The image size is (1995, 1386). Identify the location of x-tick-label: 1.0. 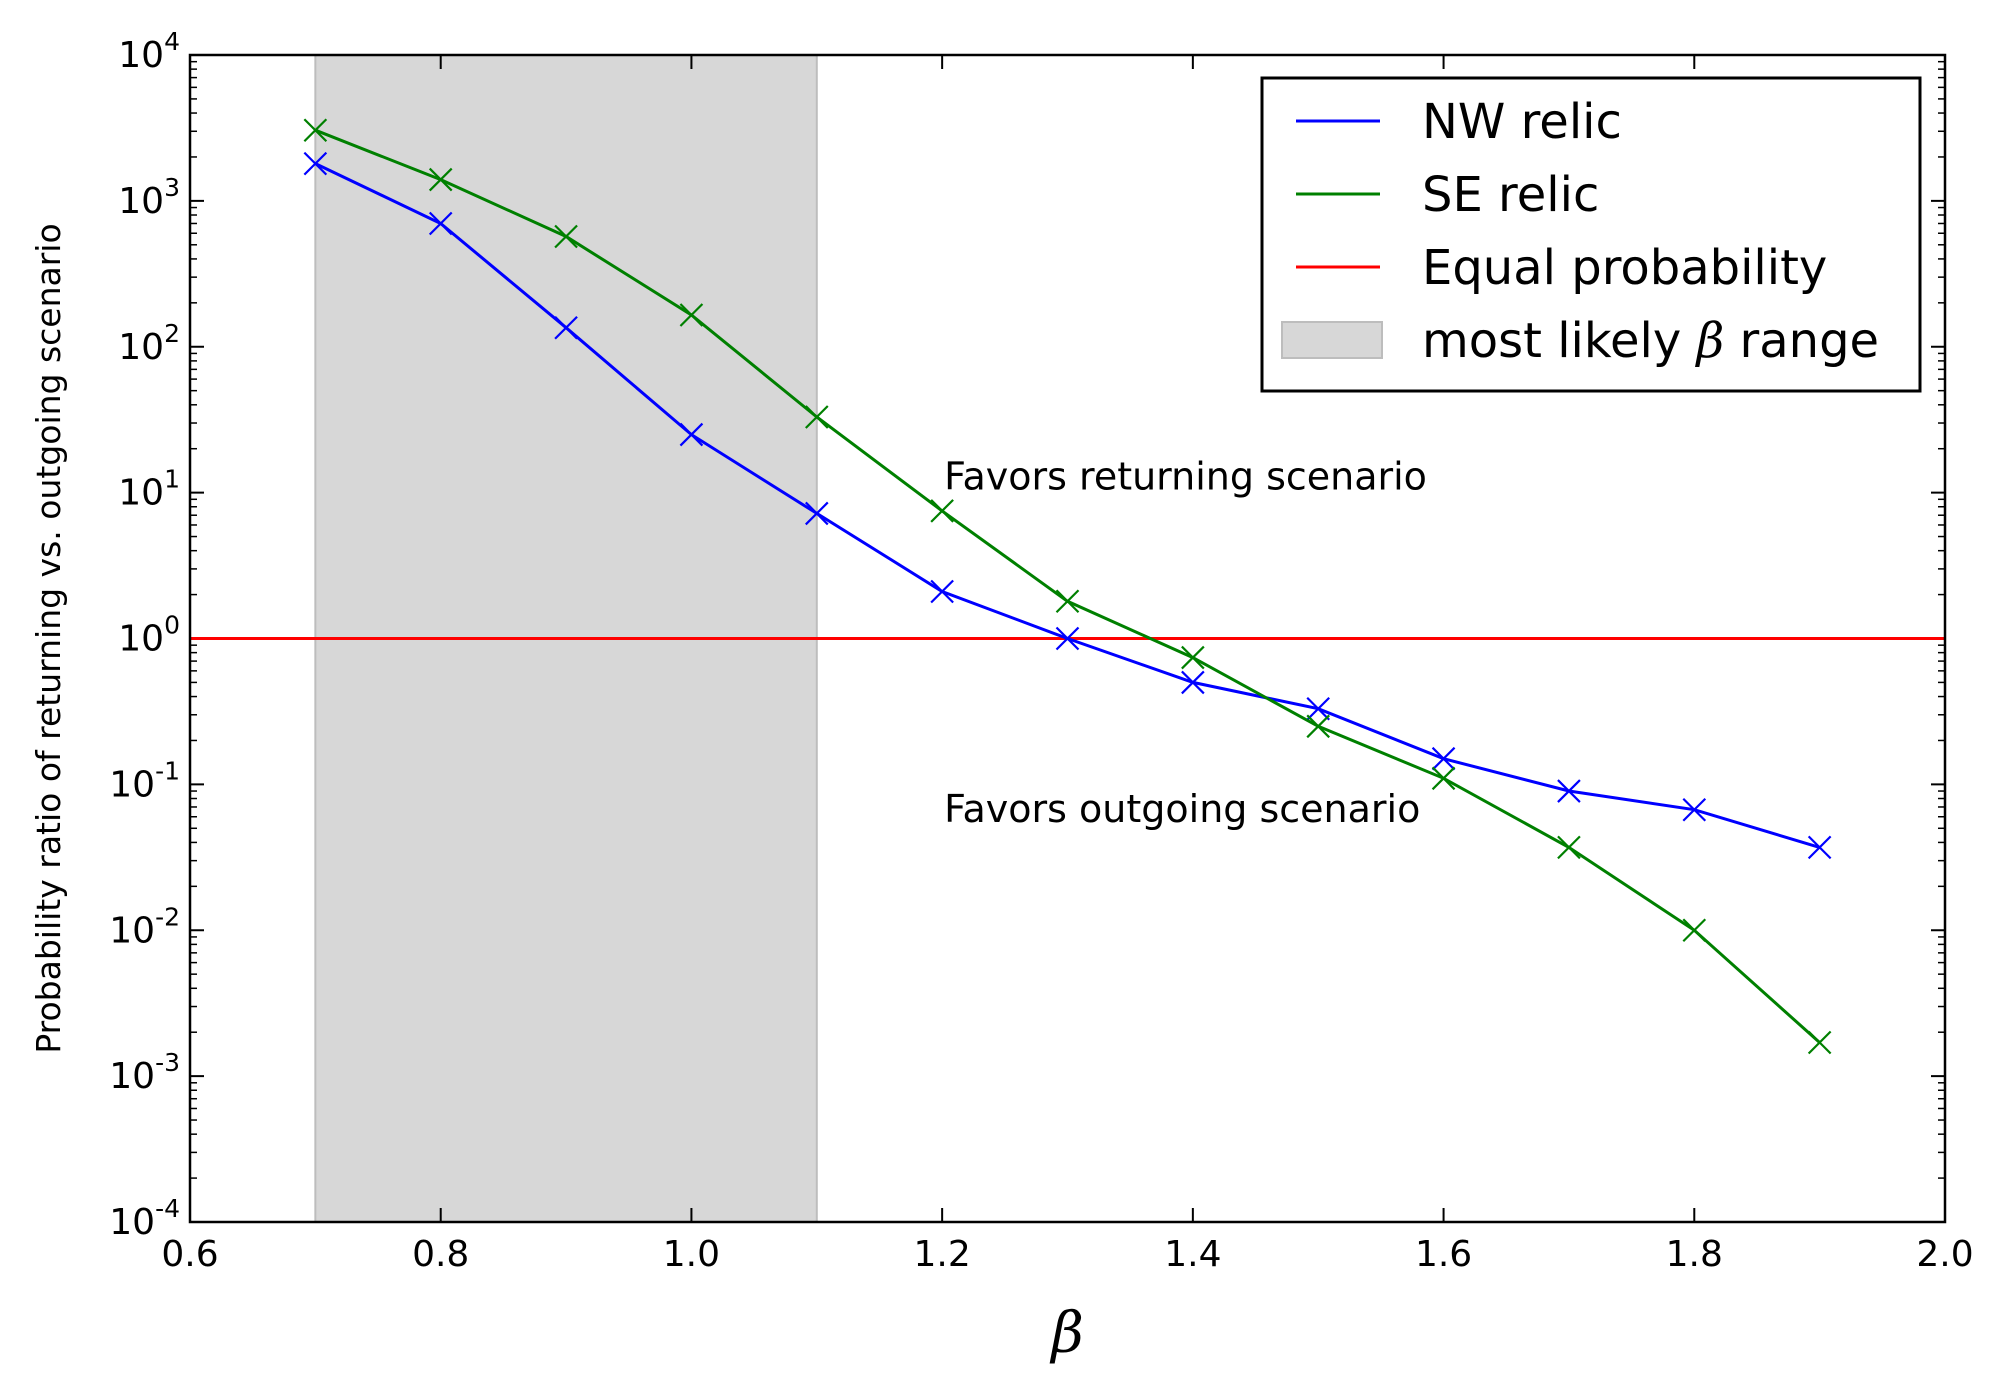
(691, 1254).